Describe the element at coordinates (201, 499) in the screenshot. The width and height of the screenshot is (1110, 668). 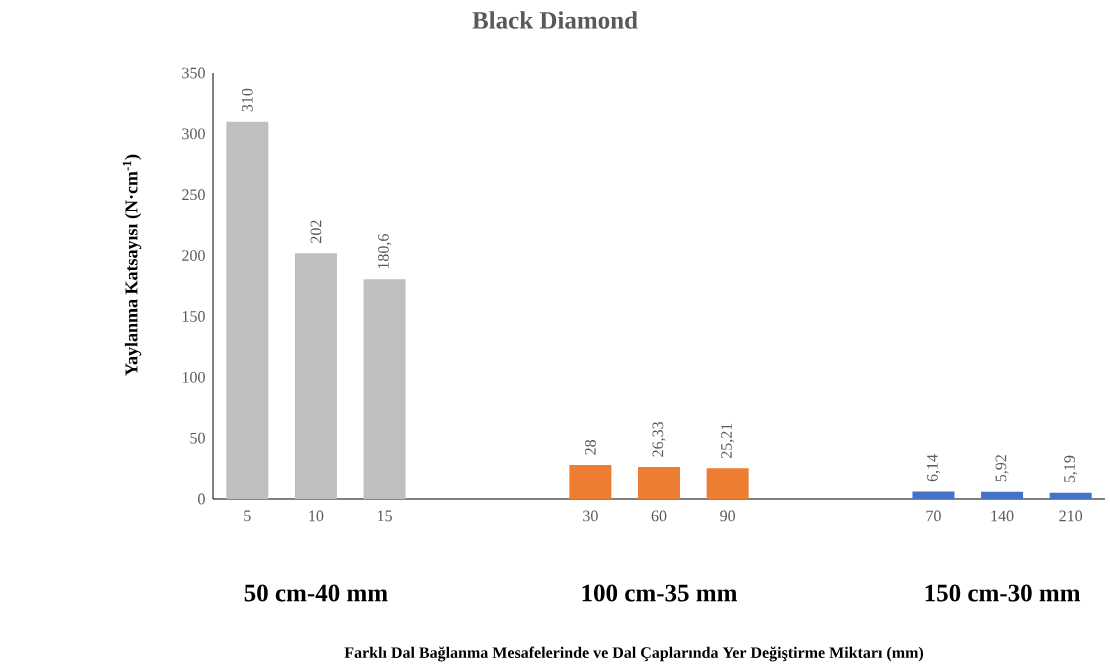
I see `y-tick-label: 0` at that location.